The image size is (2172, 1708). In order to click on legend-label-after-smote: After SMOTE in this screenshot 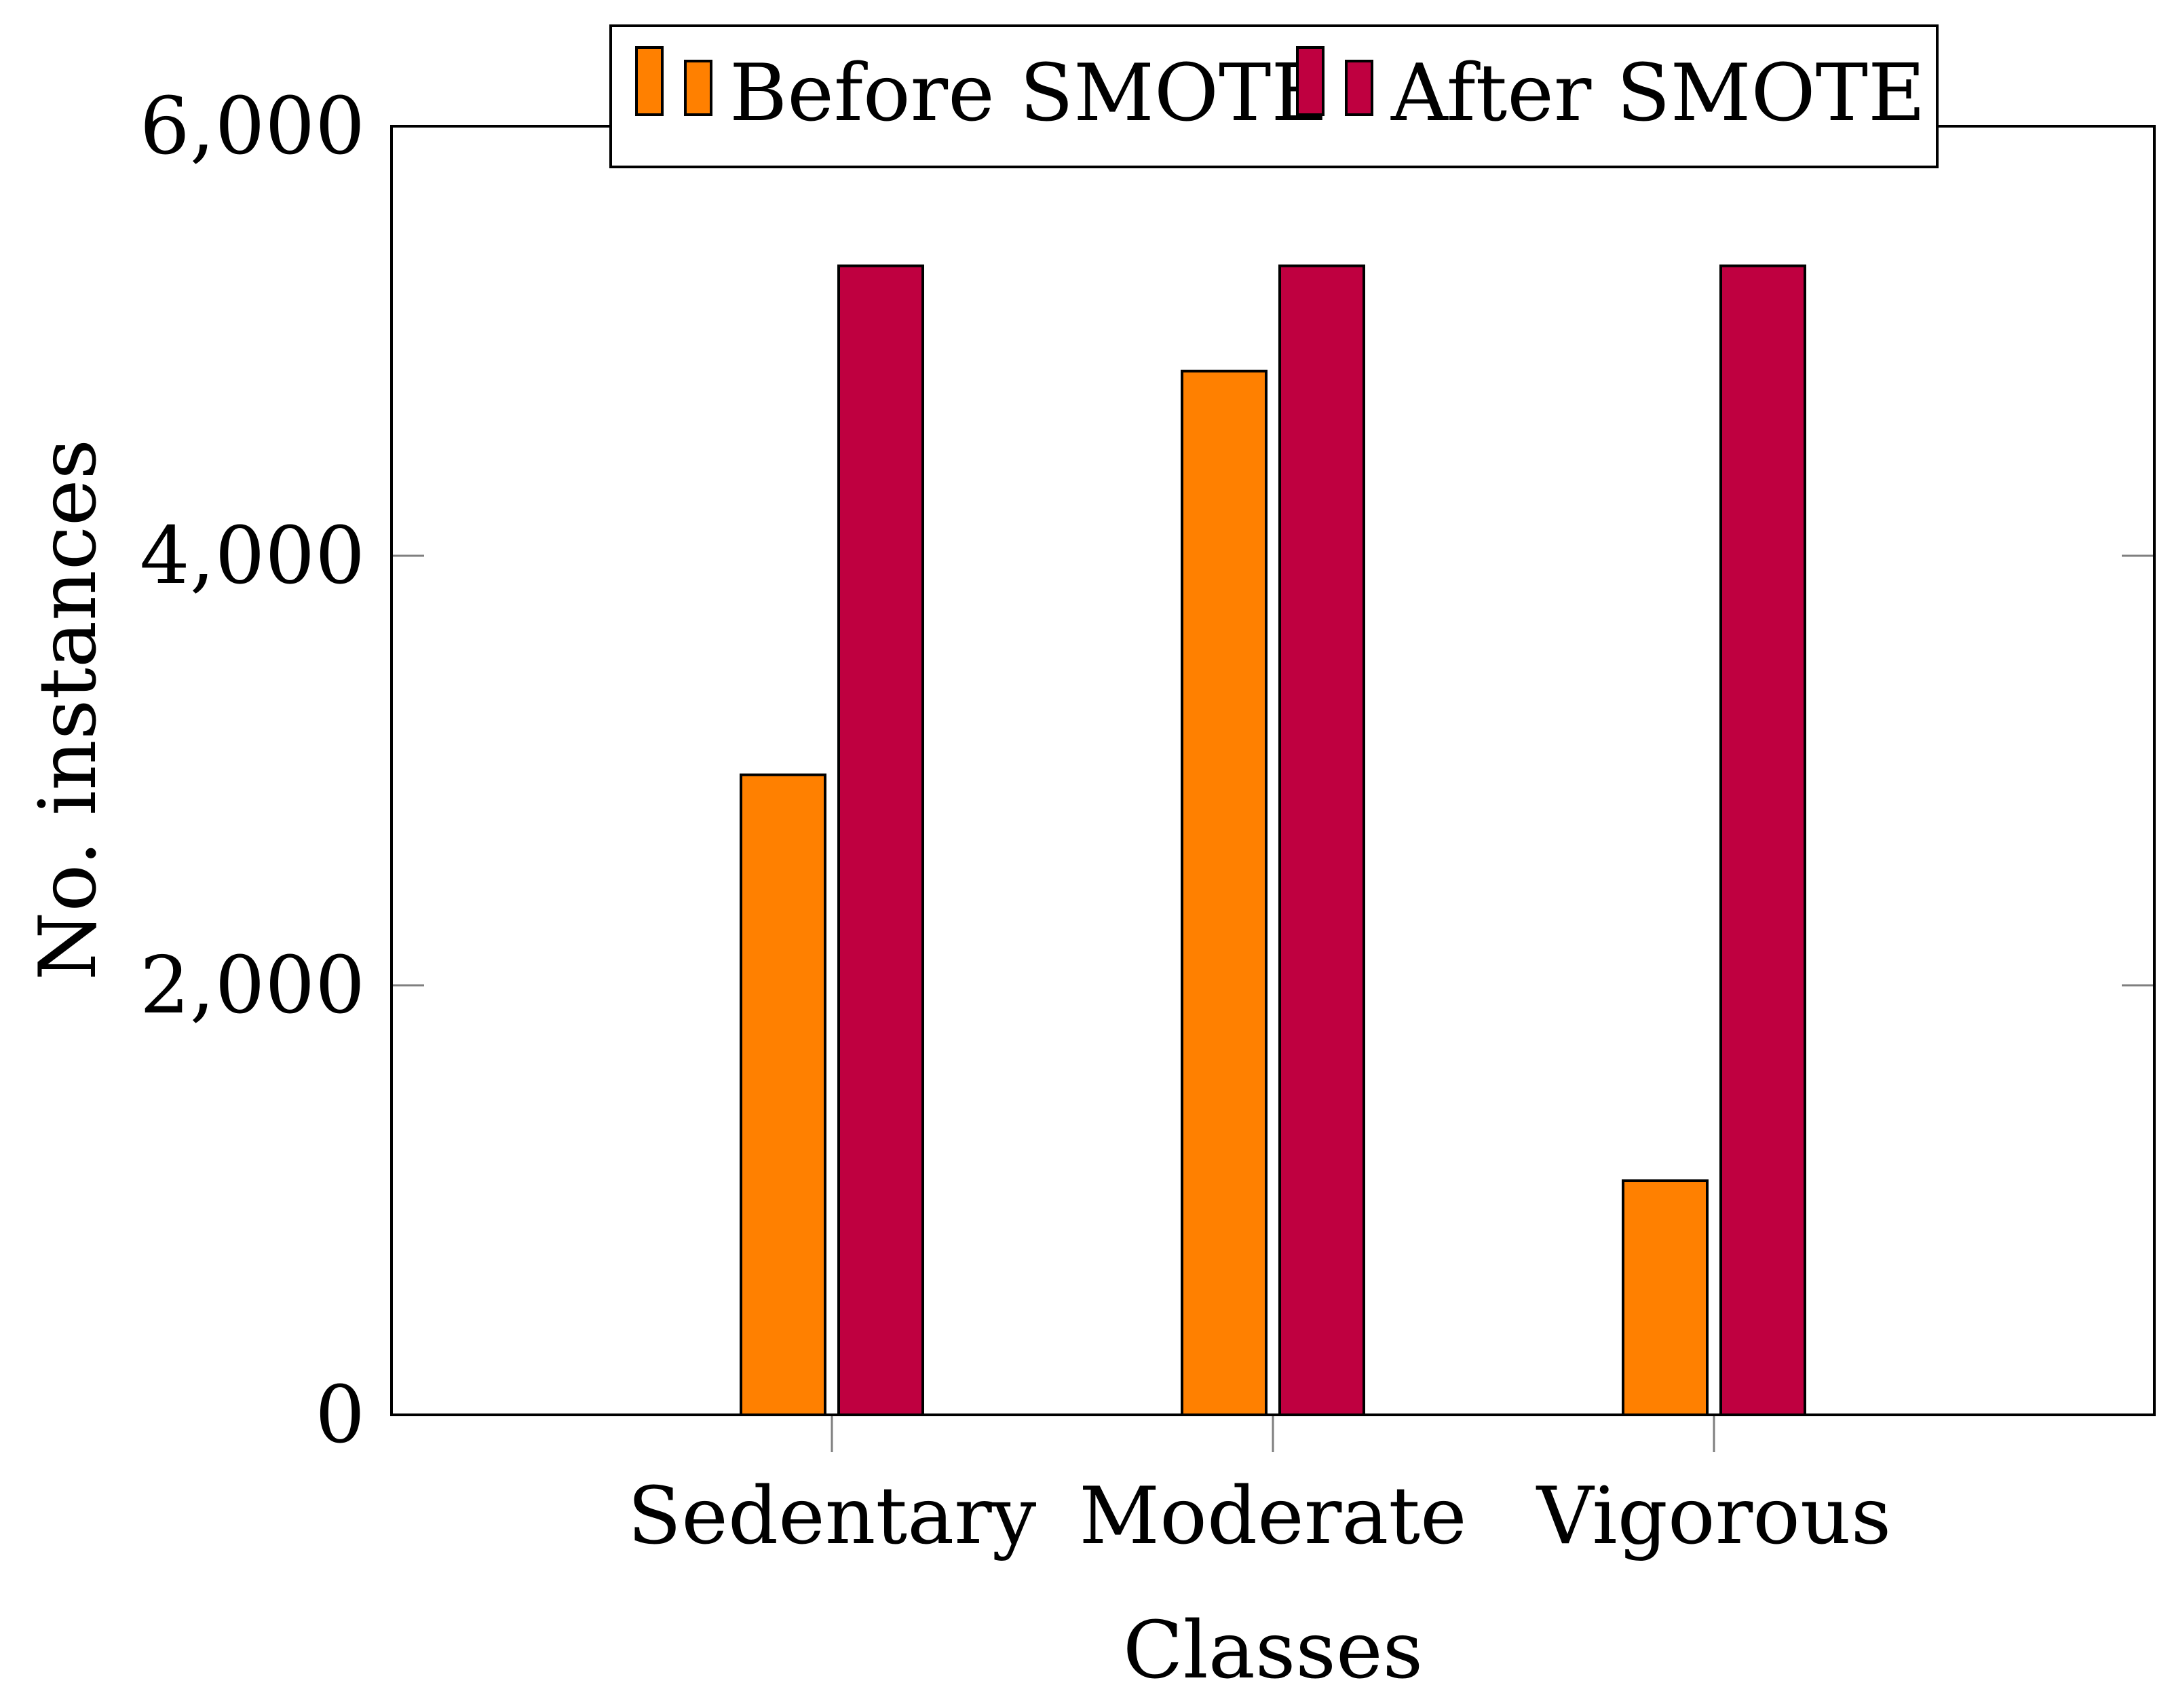, I will do `click(1658, 93)`.